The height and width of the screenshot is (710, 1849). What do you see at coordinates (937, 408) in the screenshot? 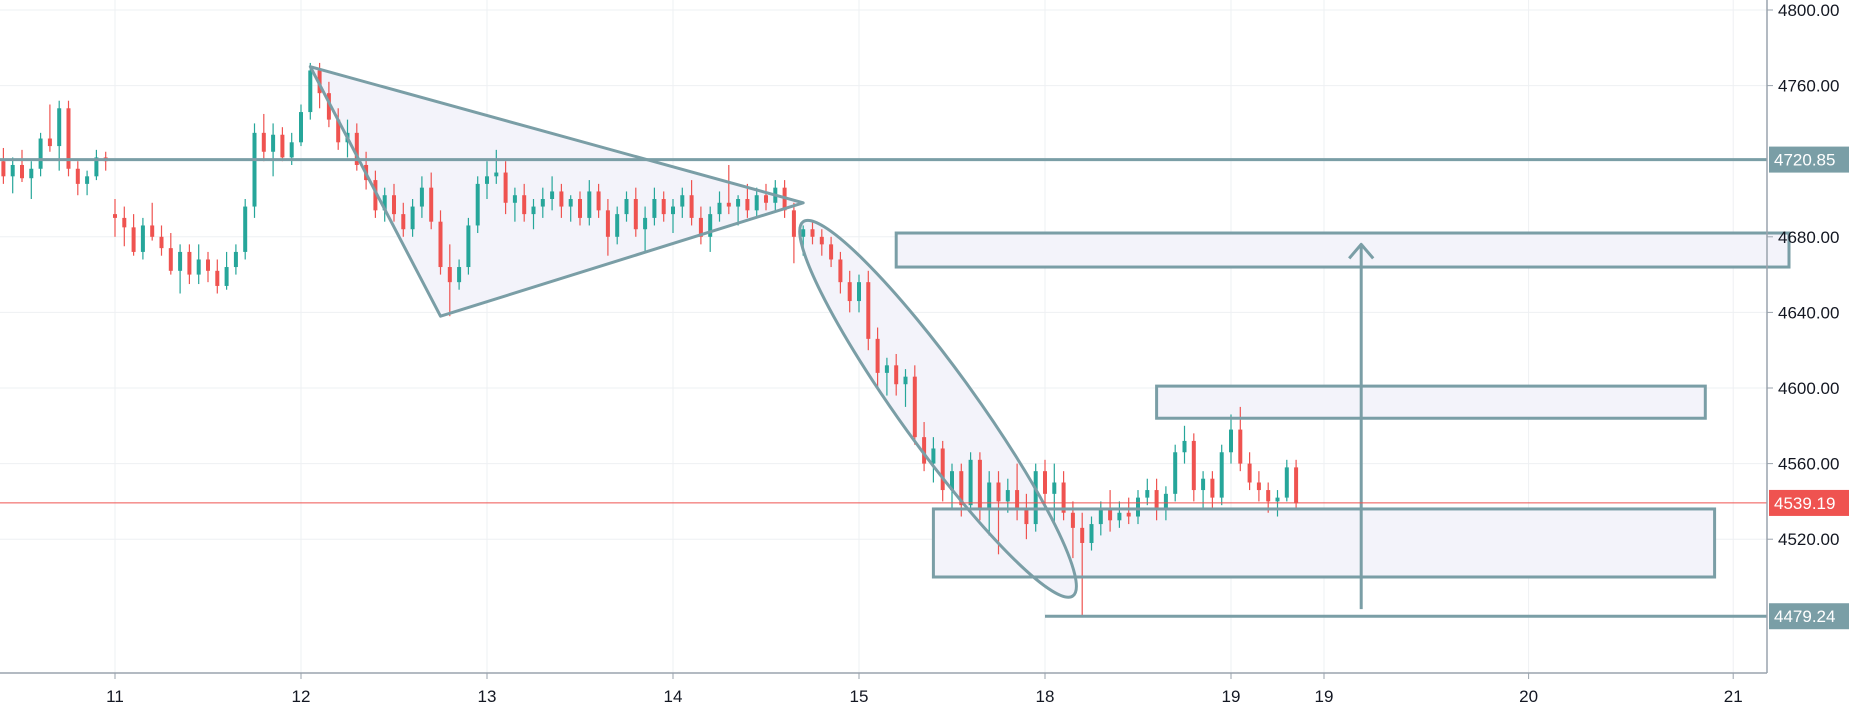
I see `ellipse-drawing` at bounding box center [937, 408].